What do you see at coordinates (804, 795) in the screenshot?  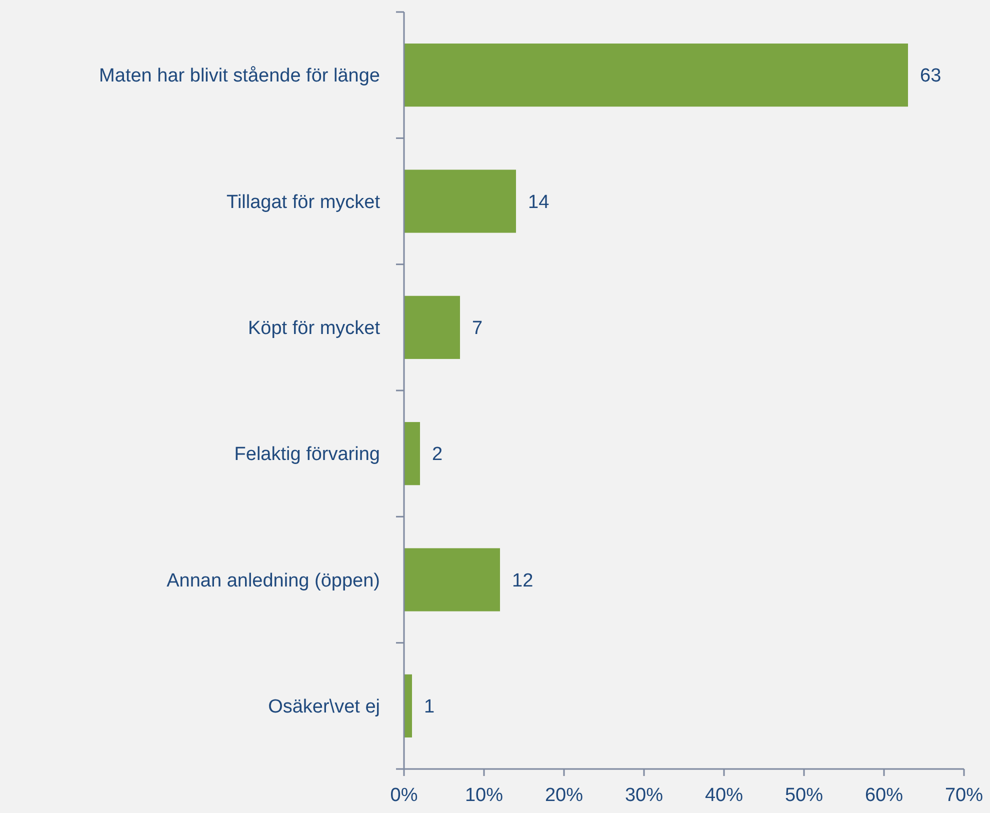 I see `x-tick-label: 50%` at bounding box center [804, 795].